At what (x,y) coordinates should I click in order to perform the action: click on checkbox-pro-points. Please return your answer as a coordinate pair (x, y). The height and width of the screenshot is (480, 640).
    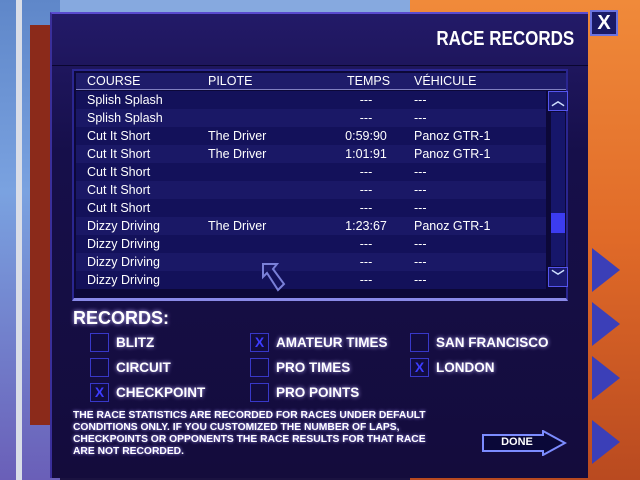
    Looking at the image, I should click on (259, 392).